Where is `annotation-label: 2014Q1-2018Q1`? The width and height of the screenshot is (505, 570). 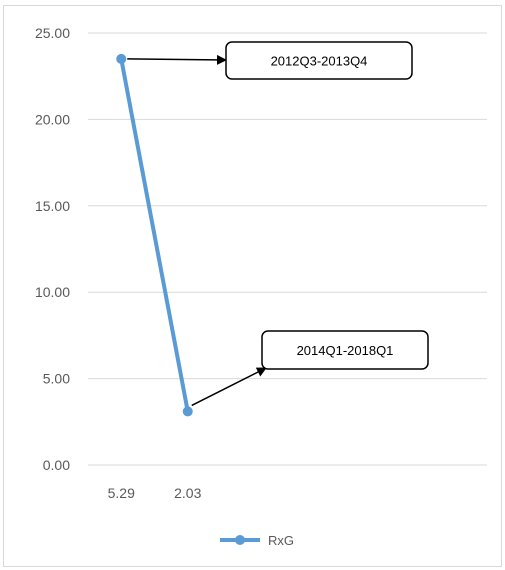
annotation-label: 2014Q1-2018Q1 is located at coordinates (345, 350).